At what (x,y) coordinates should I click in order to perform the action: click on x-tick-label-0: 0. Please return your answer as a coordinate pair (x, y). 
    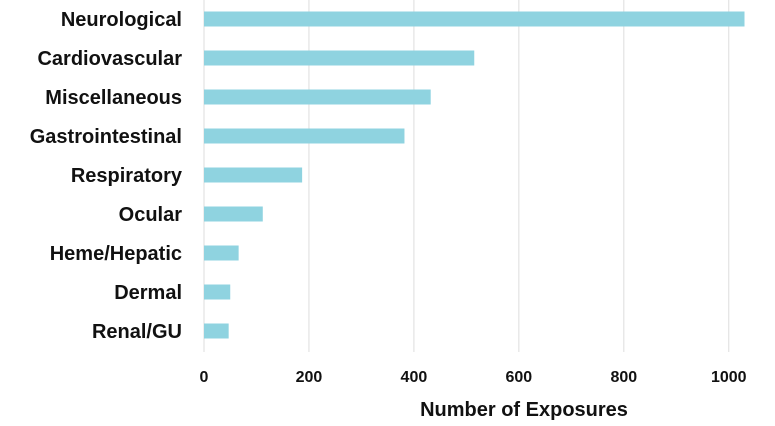
    Looking at the image, I should click on (204, 377).